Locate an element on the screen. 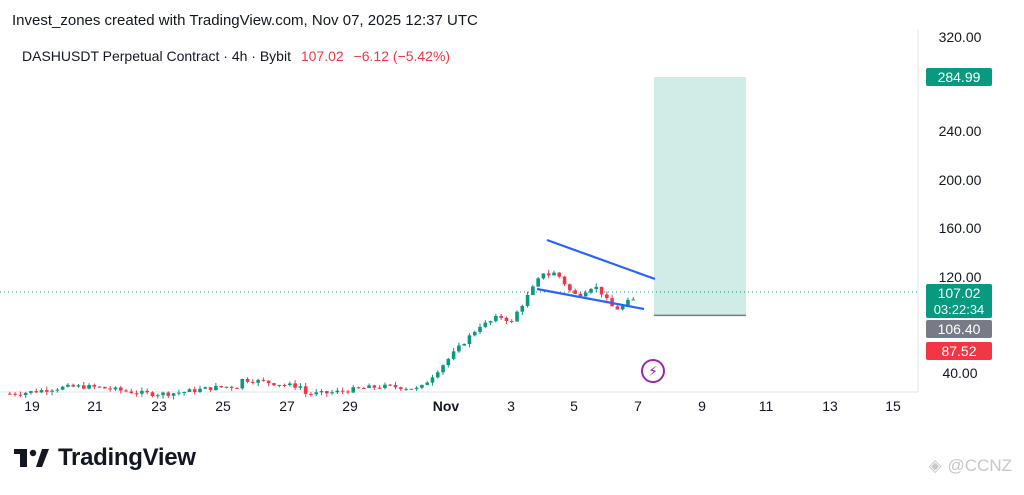  x-tick-label: Nov is located at coordinates (446, 406).